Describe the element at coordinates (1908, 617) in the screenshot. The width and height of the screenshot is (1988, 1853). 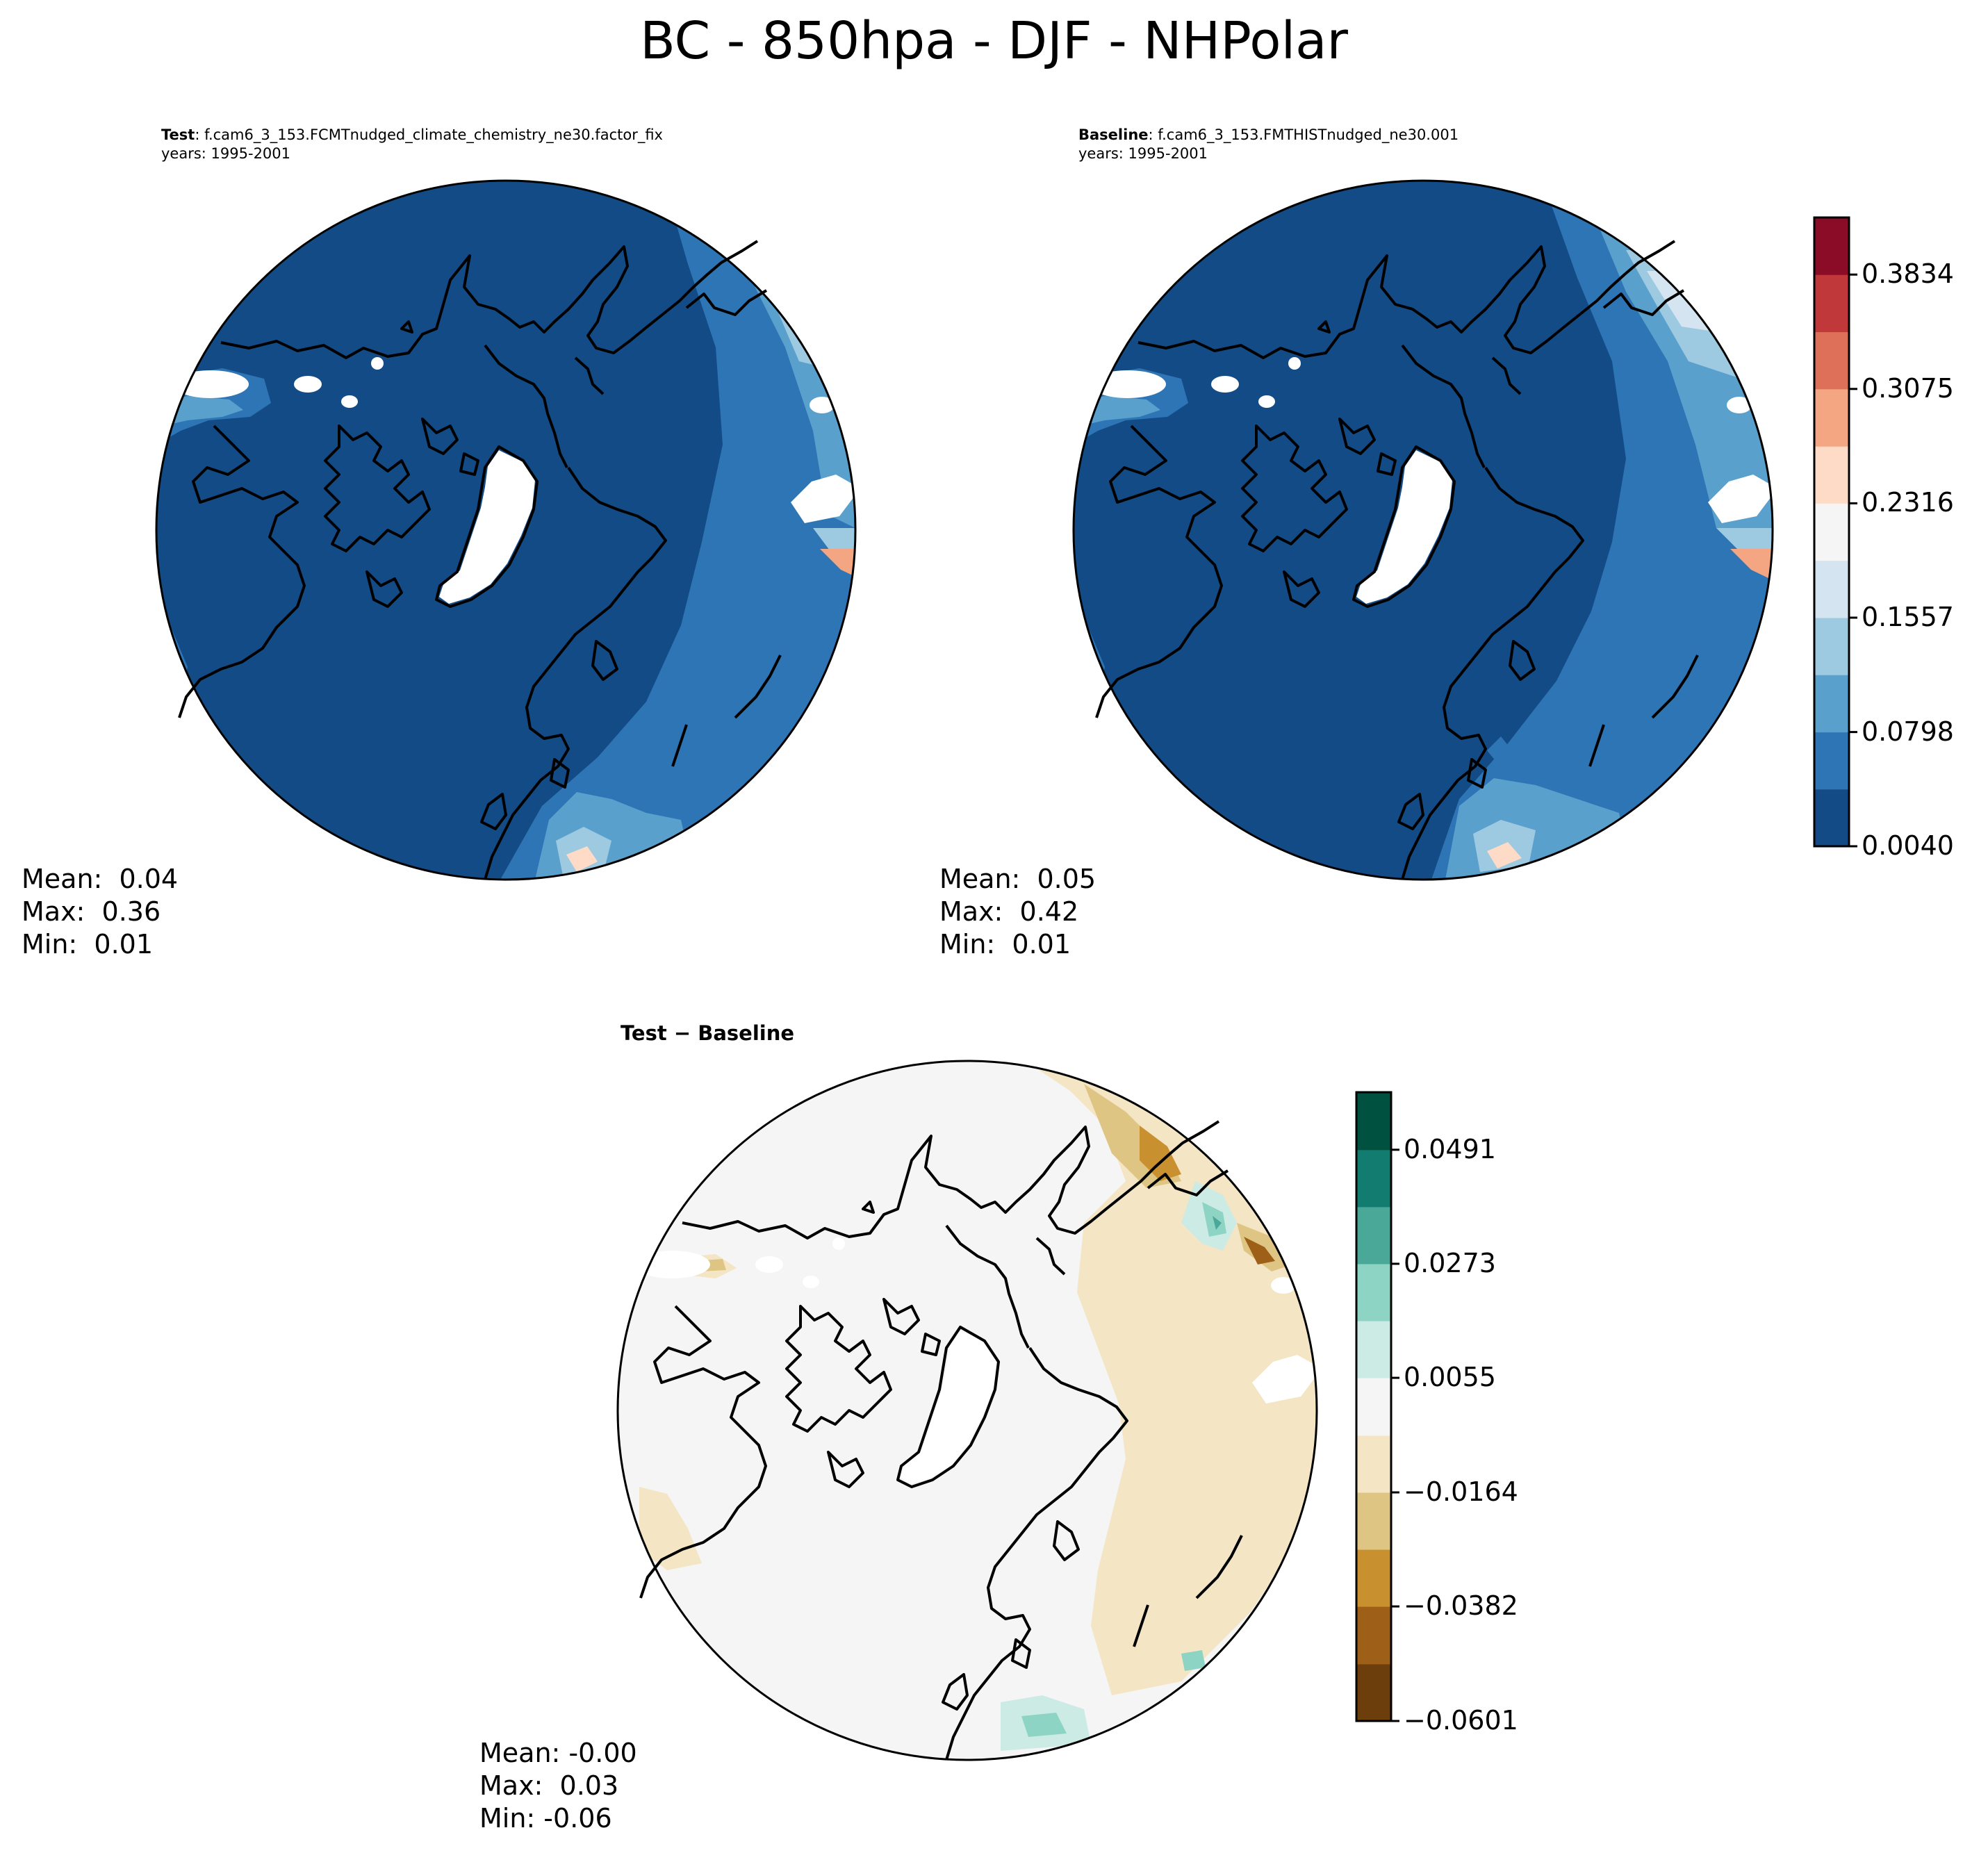
I see `main-colorbar-tick-label: 0.1557` at that location.